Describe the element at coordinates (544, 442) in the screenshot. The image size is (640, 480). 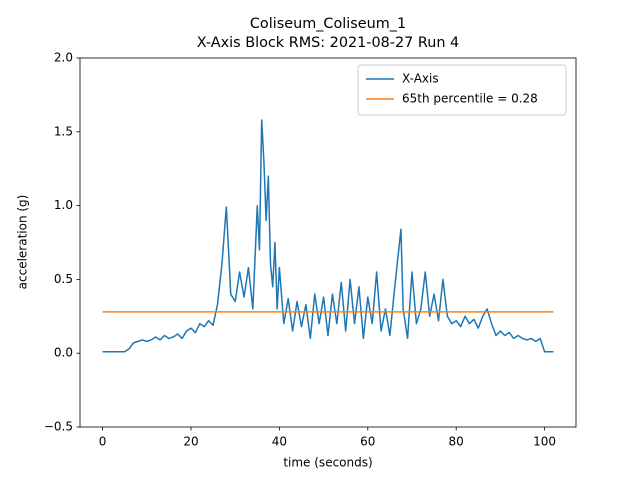
I see `x-tick-label: 100` at that location.